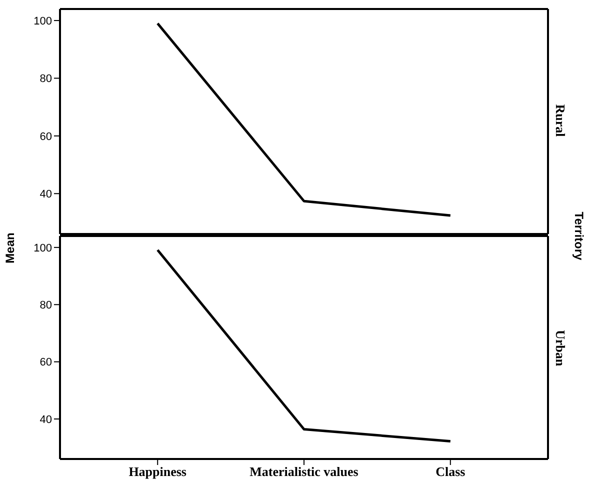  I want to click on text: Urban, so click(560, 348).